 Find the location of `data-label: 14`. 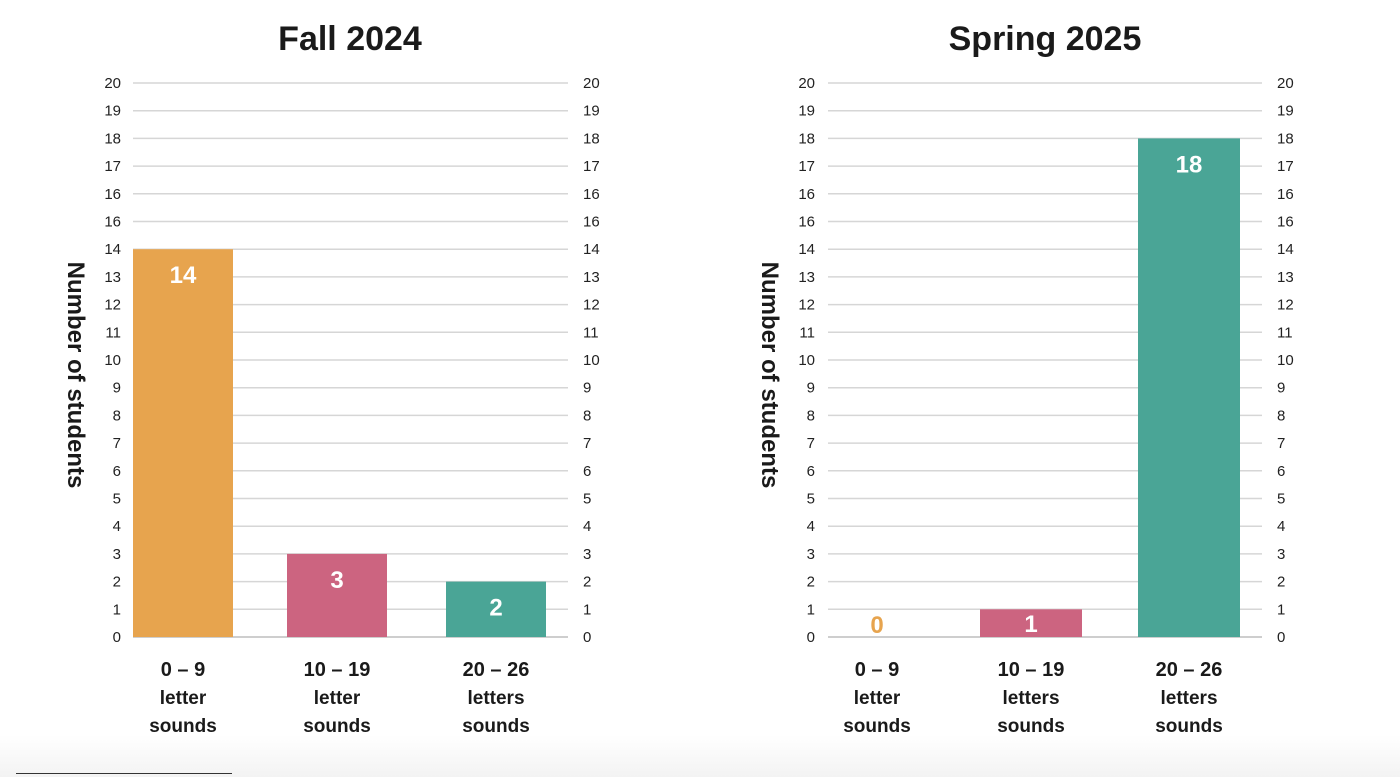

data-label: 14 is located at coordinates (183, 275).